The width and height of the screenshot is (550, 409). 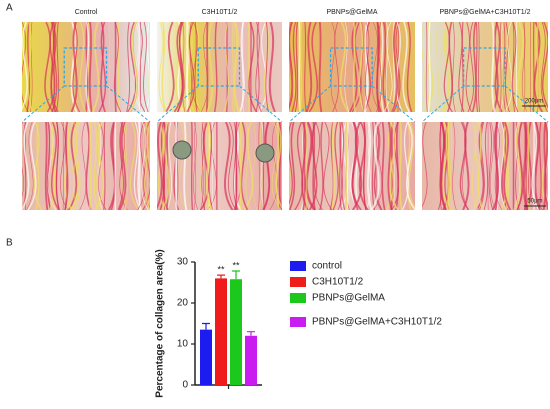 What do you see at coordinates (251, 360) in the screenshot?
I see `bar` at bounding box center [251, 360].